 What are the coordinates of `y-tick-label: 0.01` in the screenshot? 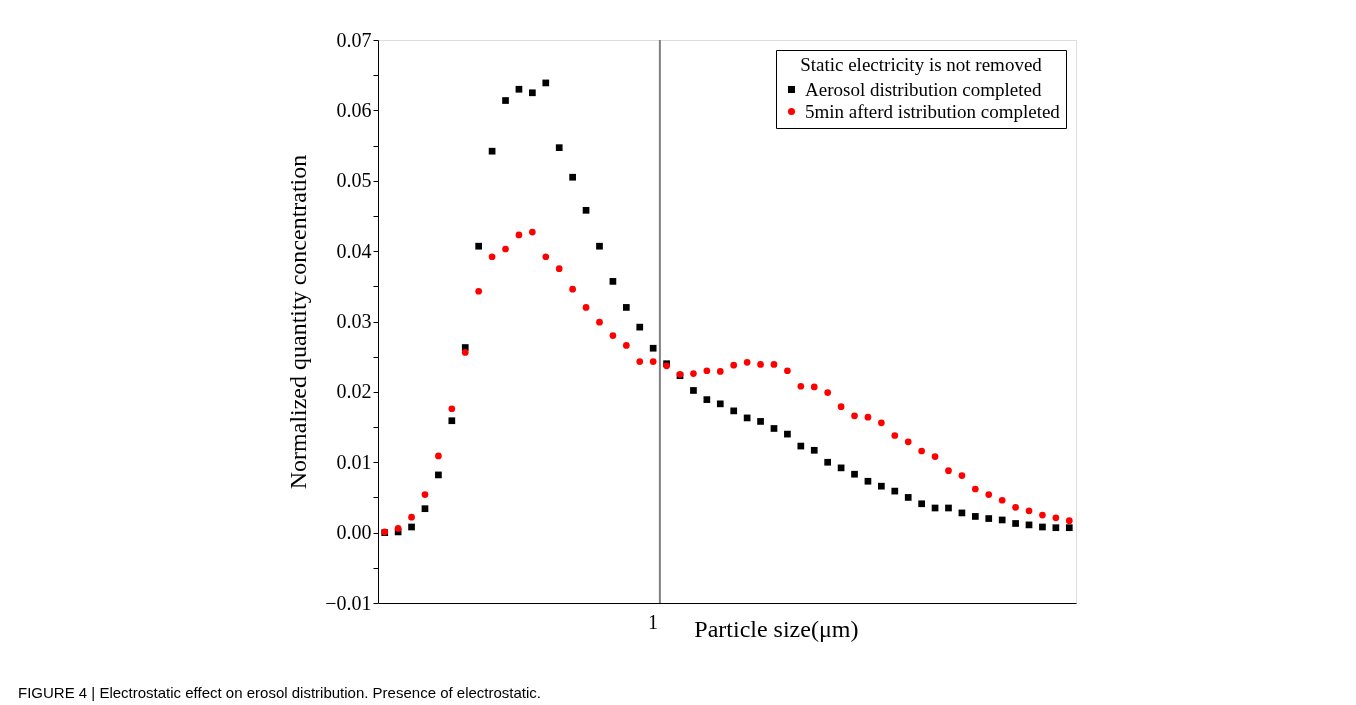 It's located at (354, 461).